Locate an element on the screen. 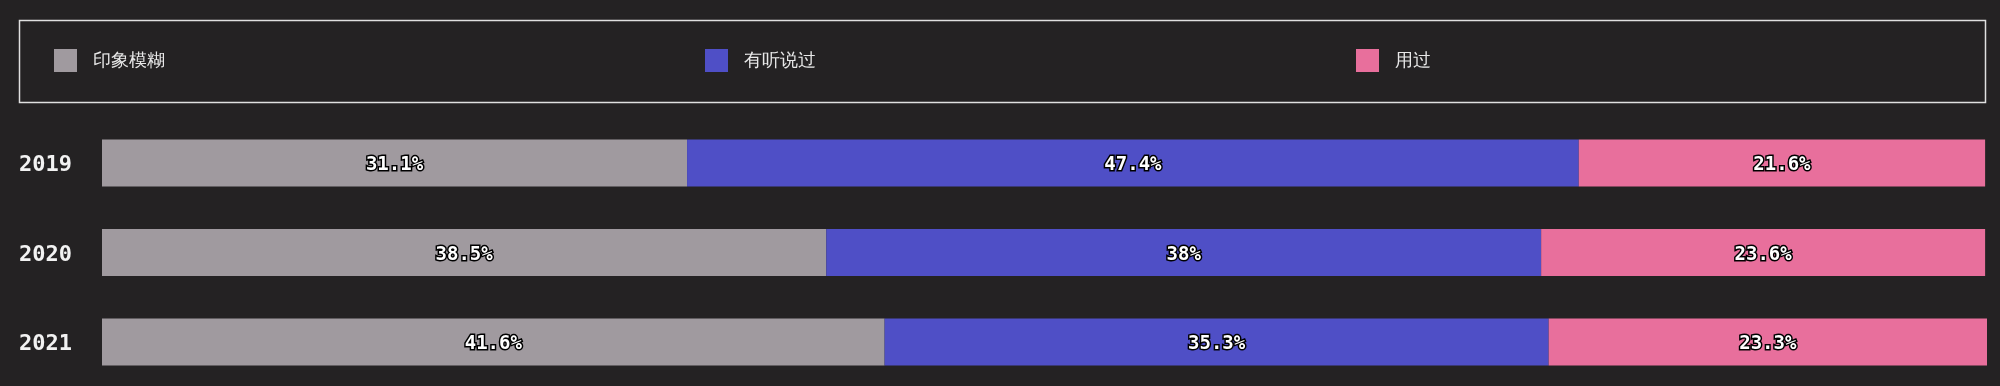 This screenshot has width=2000, height=386. data-label: 38.5% is located at coordinates (464, 252).